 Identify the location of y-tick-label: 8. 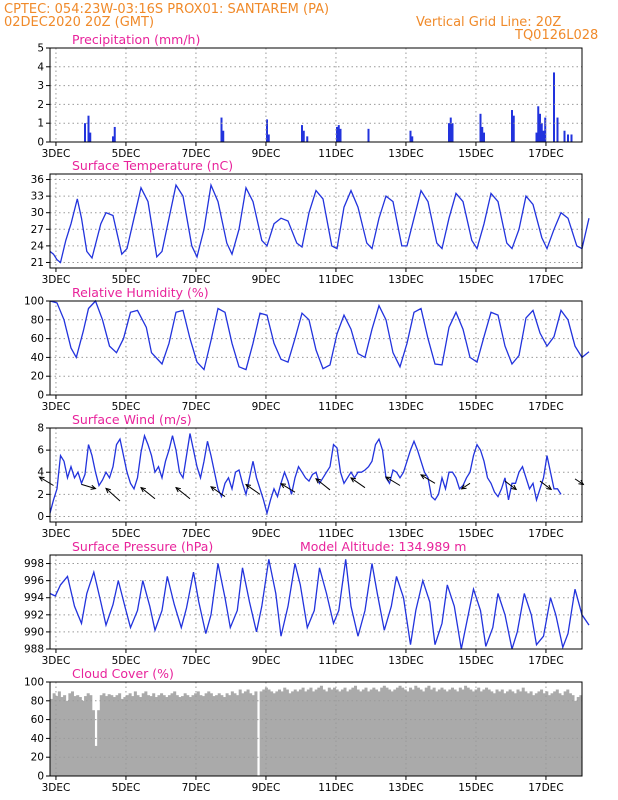
(40, 429).